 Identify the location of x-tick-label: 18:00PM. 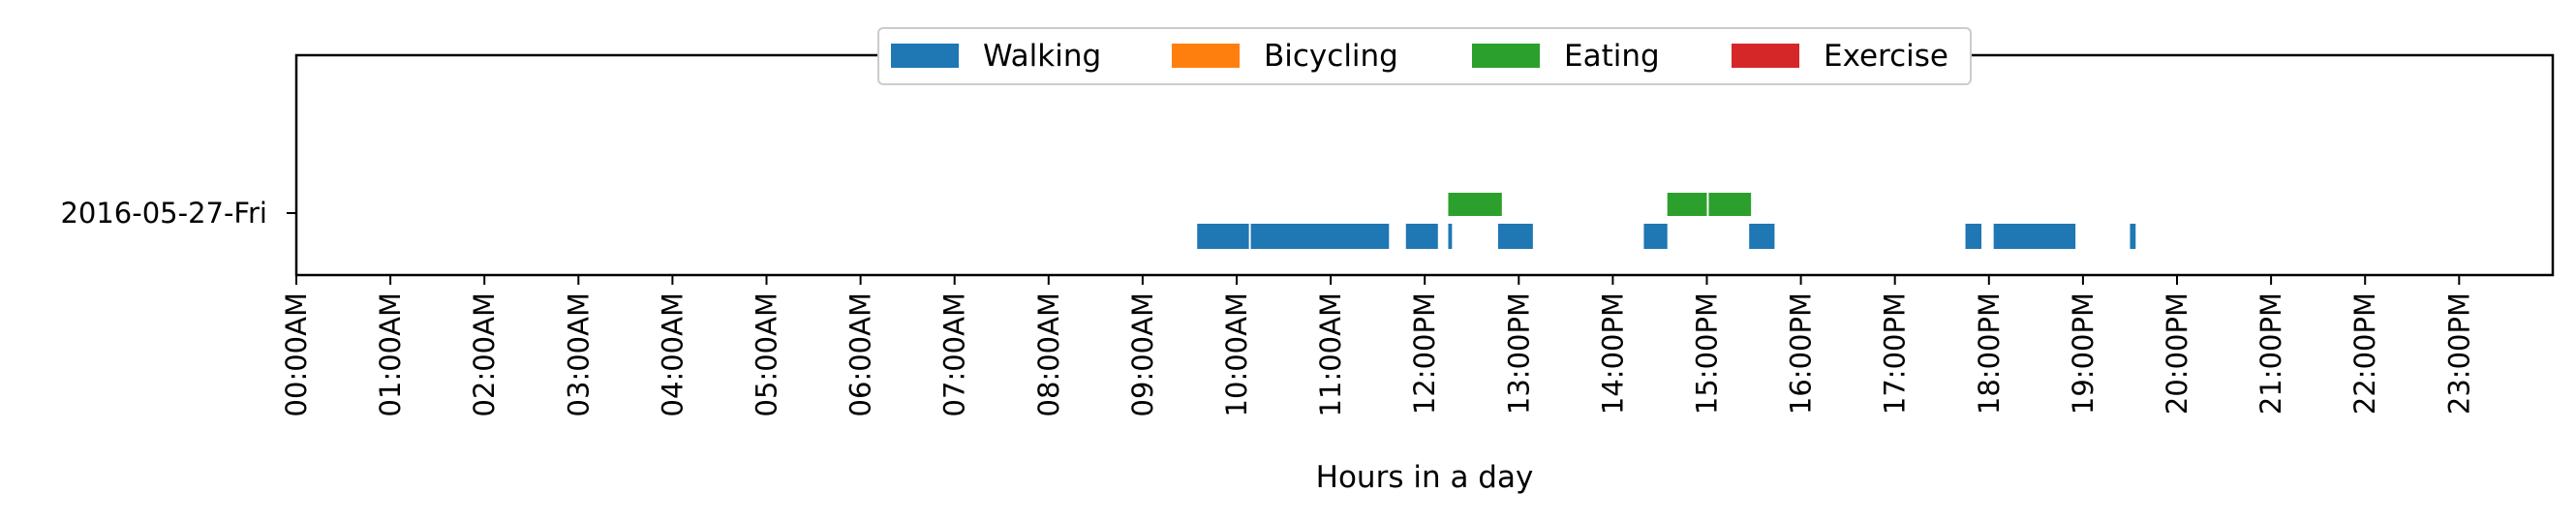
(1989, 353).